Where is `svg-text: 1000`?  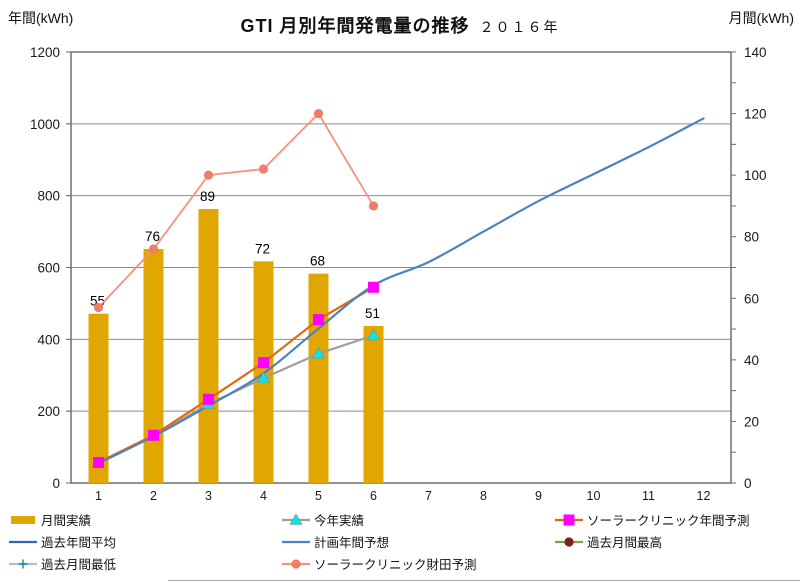 svg-text: 1000 is located at coordinates (45, 124).